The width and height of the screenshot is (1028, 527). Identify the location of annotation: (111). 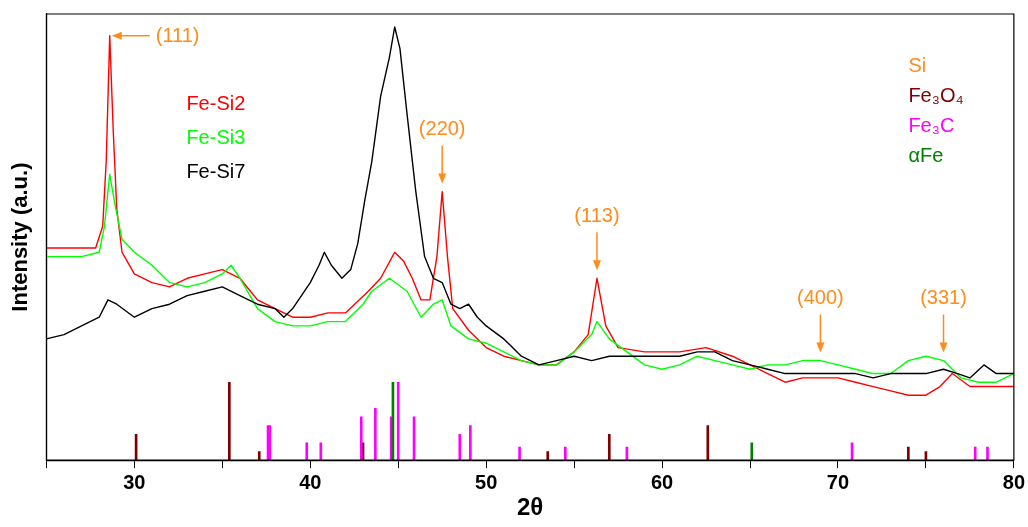
(177, 35).